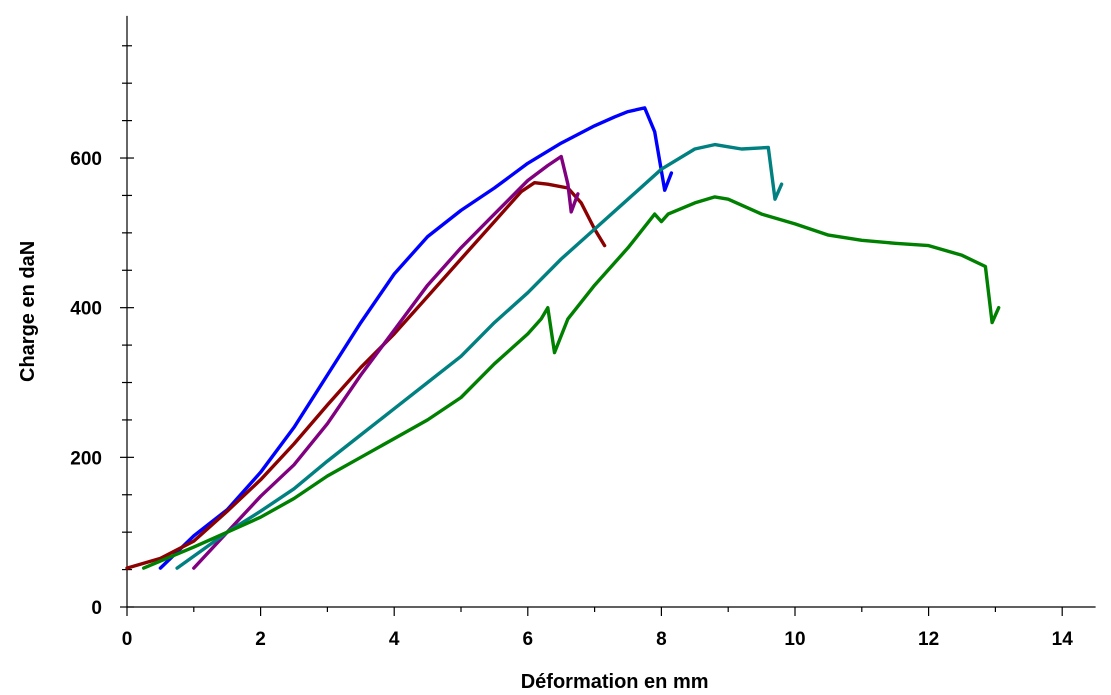 This screenshot has height=695, width=1111. What do you see at coordinates (127, 639) in the screenshot?
I see `x-tick-label: 0` at bounding box center [127, 639].